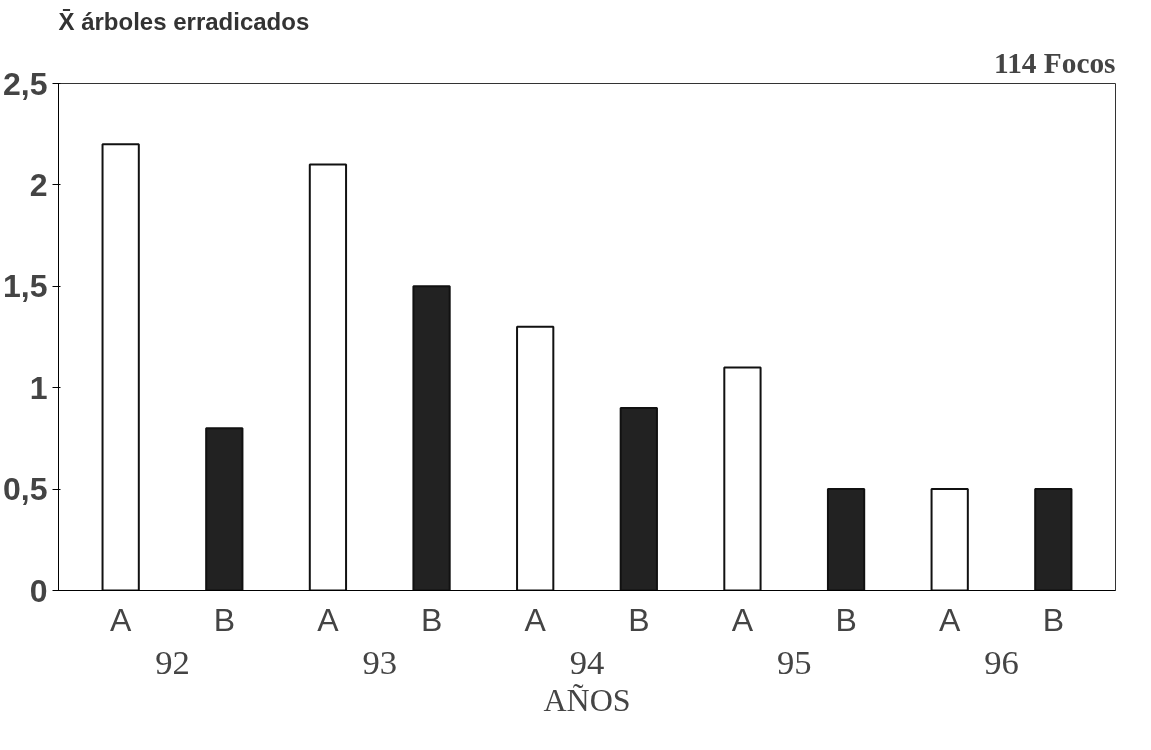  Describe the element at coordinates (38, 184) in the screenshot. I see `y-tick-label: 2` at that location.